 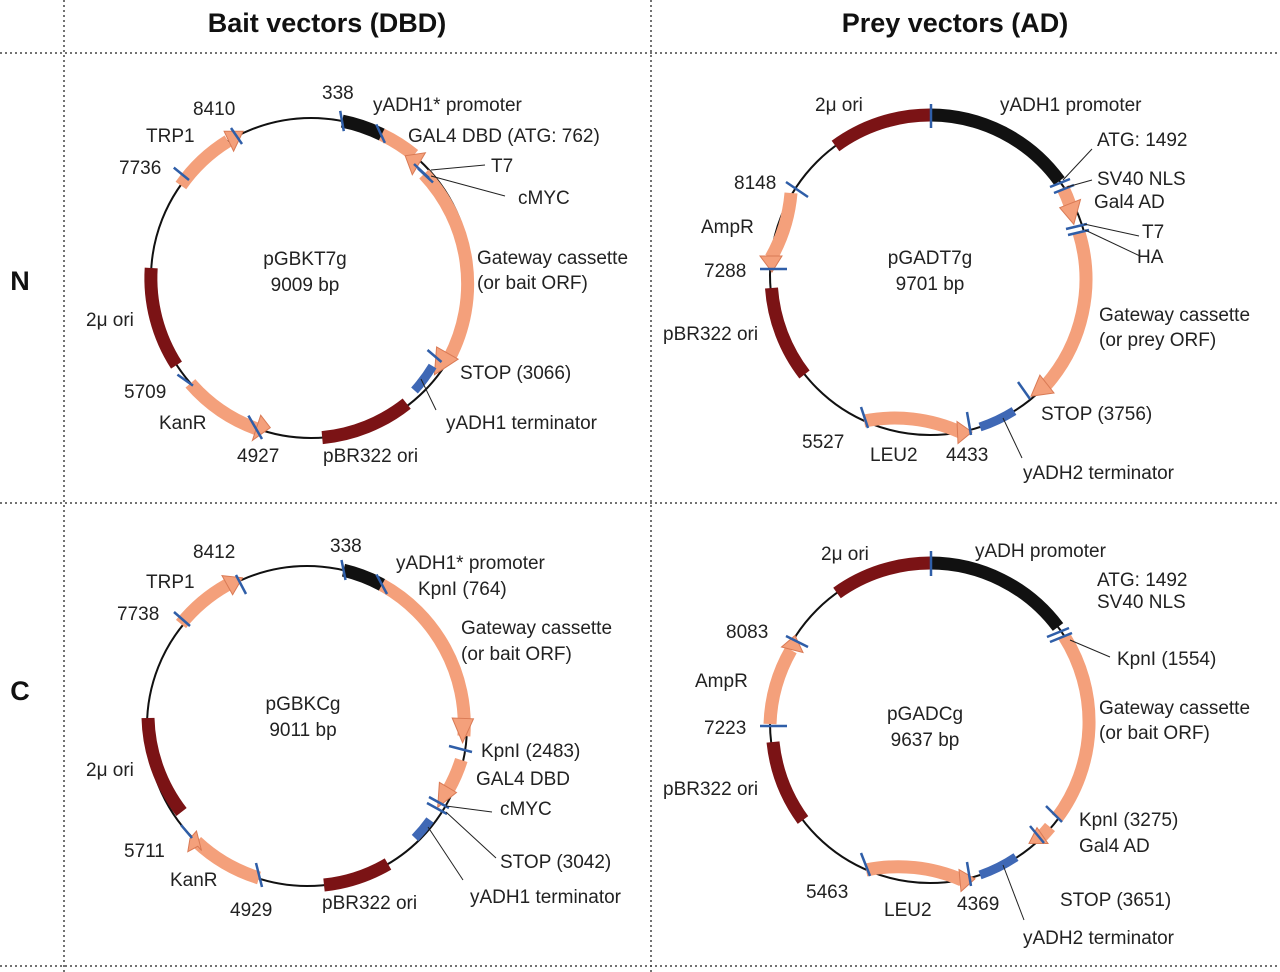 I want to click on kanr-arrow, so click(x=222, y=407).